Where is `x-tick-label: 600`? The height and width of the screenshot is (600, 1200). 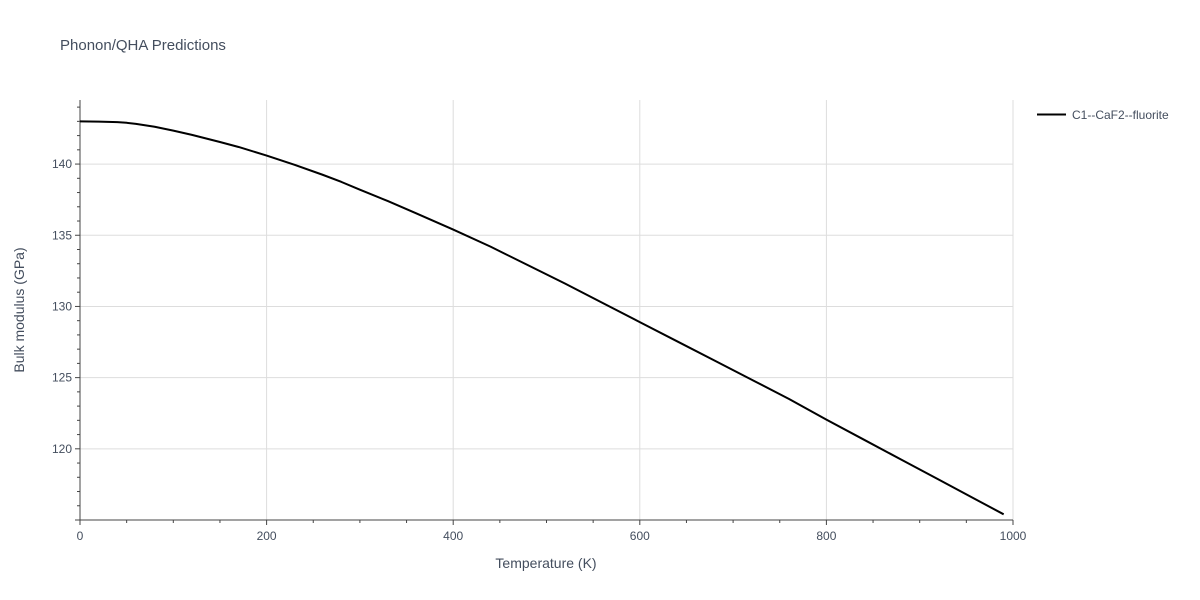
x-tick-label: 600 is located at coordinates (640, 536).